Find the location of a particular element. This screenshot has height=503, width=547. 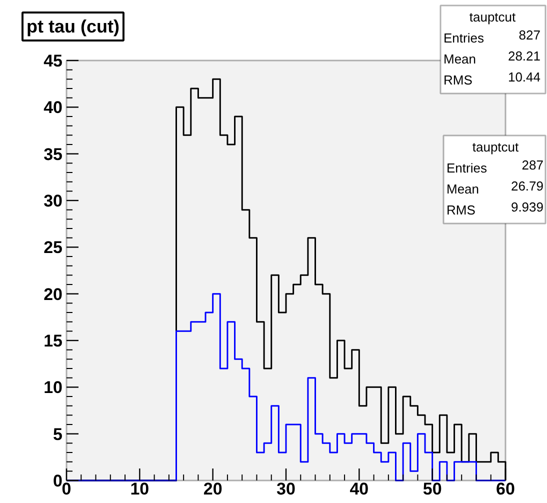

x-tick-label: 20 is located at coordinates (212, 489).